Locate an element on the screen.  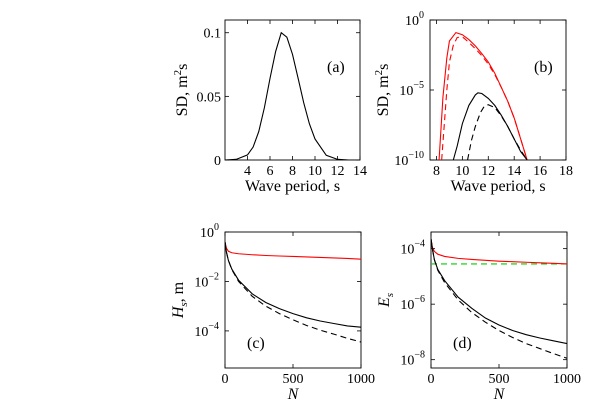
panel-d: 0 500 1000 10⁻⁸ 10⁻⁶ 10⁻⁴ N Es (d) is located at coordinates (478, 316).